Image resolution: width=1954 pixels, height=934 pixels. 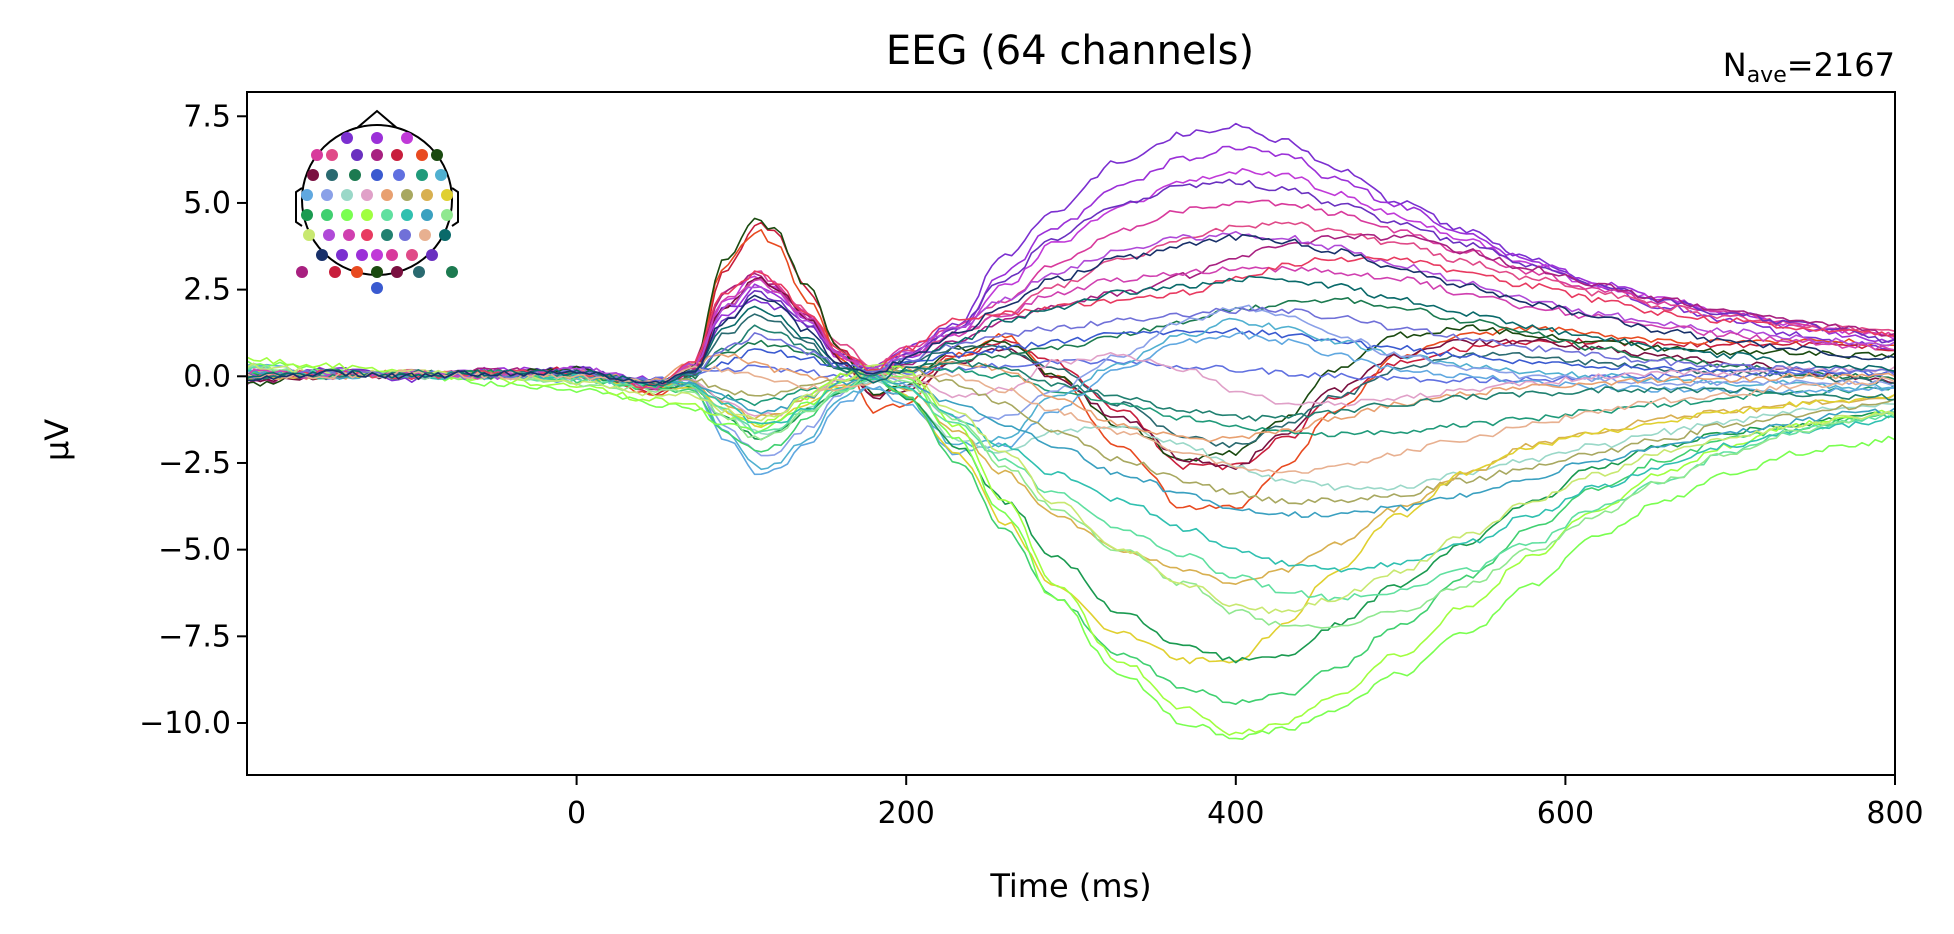 I want to click on y-tick-label: 7.5, so click(x=207, y=116).